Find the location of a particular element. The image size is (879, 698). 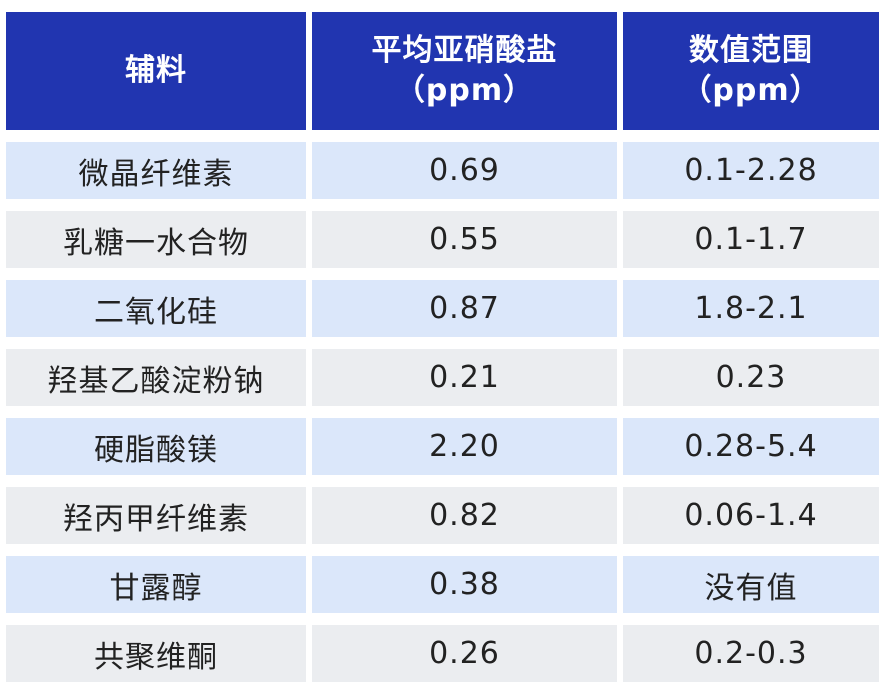

cell-range: 0.23 is located at coordinates (751, 377).